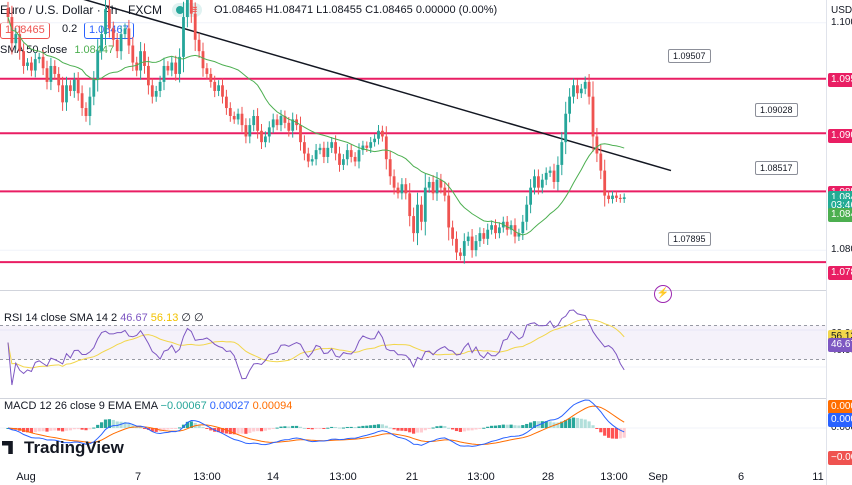  I want to click on tradingview-logo: TradingView, so click(63, 448).